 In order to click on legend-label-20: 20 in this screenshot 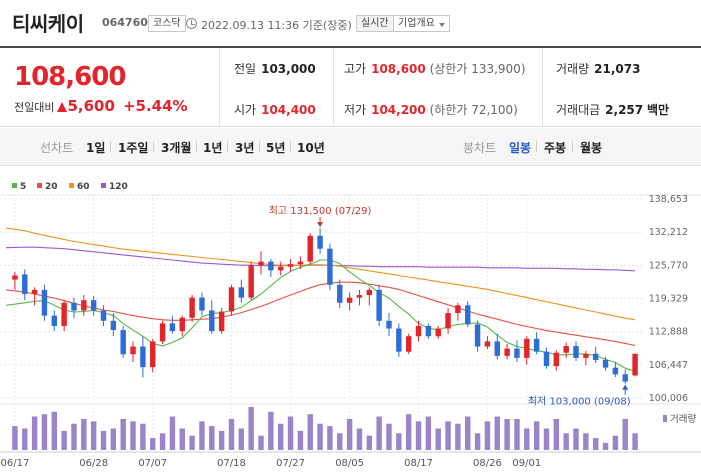, I will do `click(51, 187)`.